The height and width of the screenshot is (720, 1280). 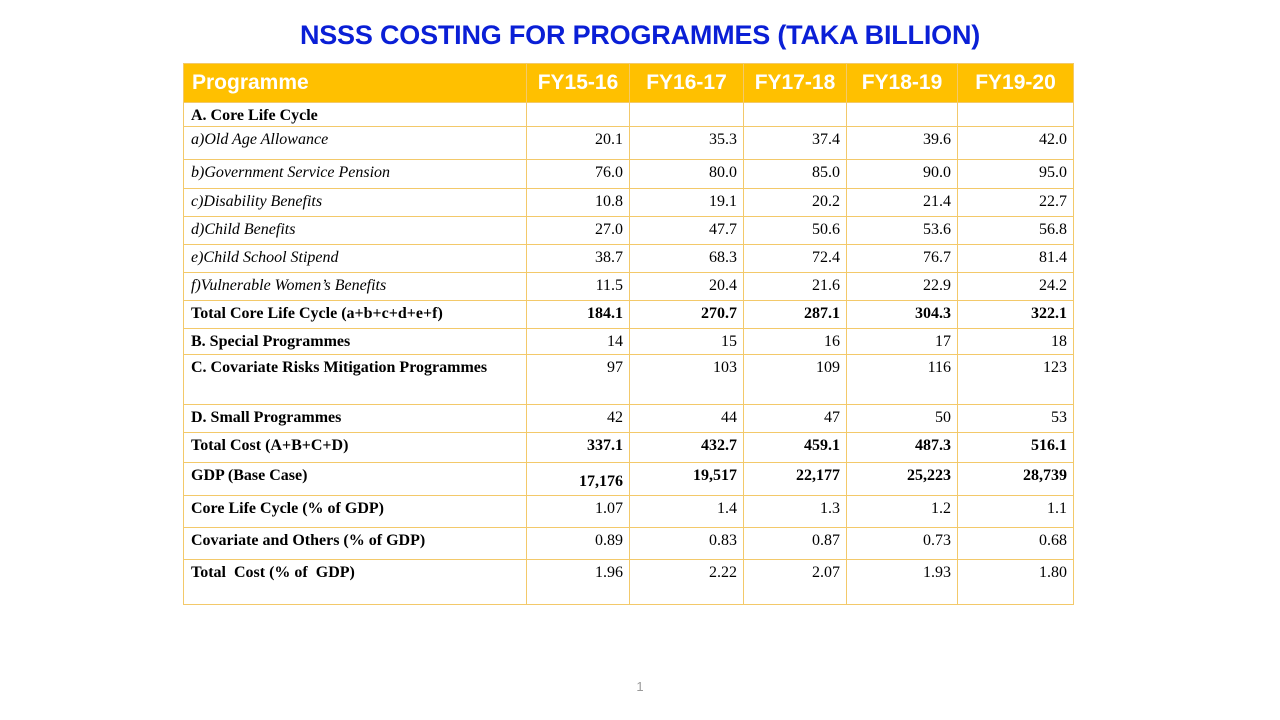 What do you see at coordinates (578, 447) in the screenshot?
I see `cell-value: 337.1` at bounding box center [578, 447].